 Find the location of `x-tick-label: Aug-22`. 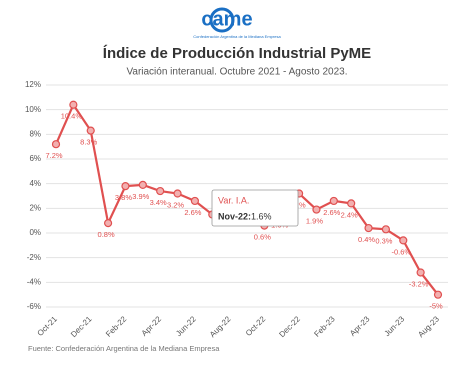

x-tick-label: Aug-22 is located at coordinates (220, 326).